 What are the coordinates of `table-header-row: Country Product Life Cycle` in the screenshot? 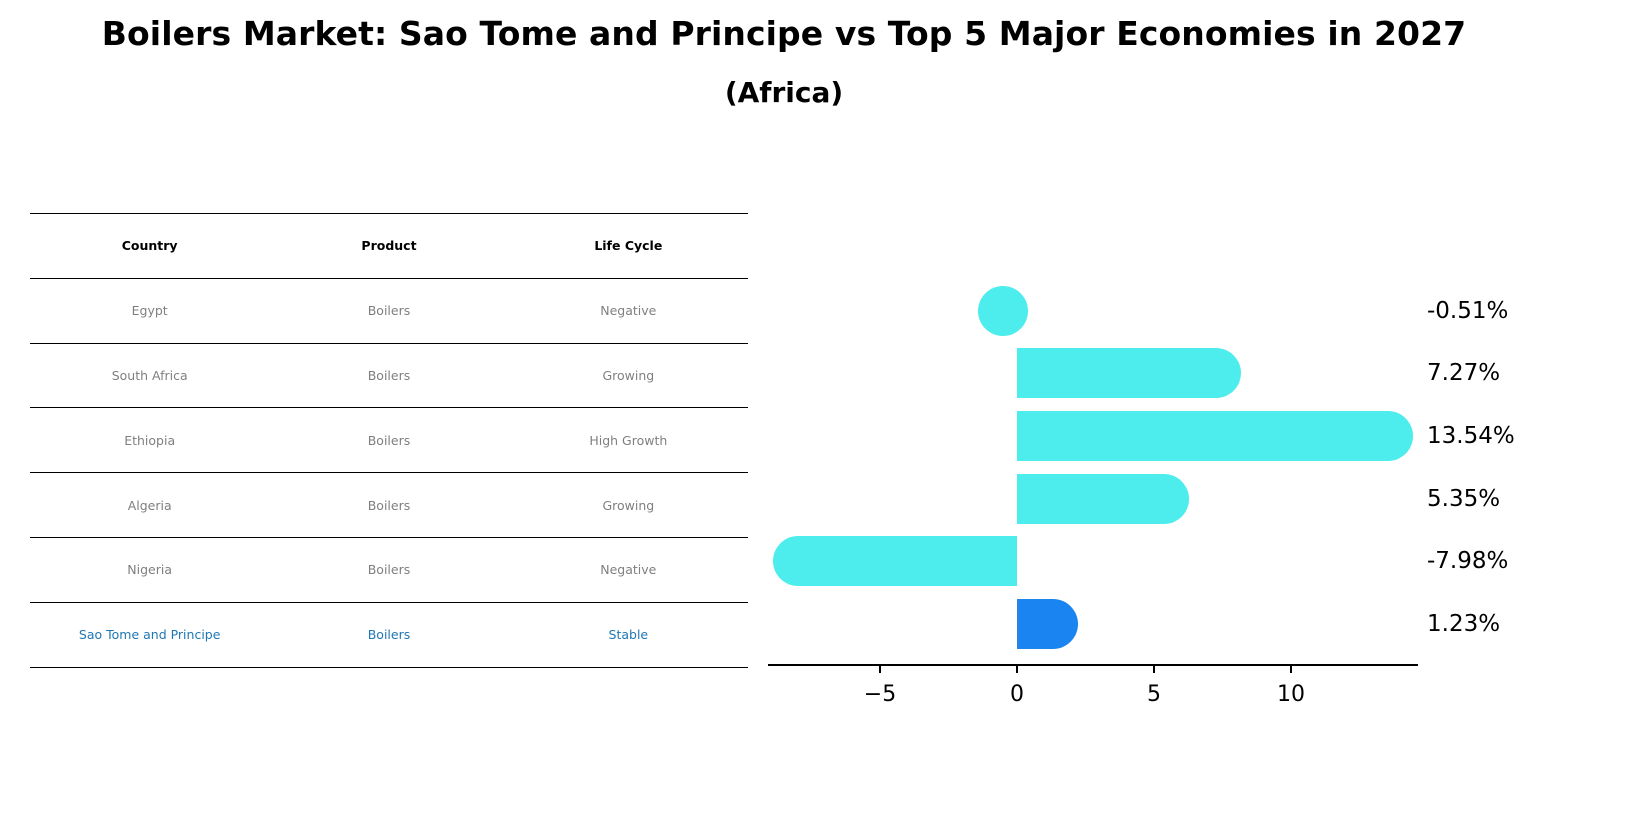 It's located at (389, 245).